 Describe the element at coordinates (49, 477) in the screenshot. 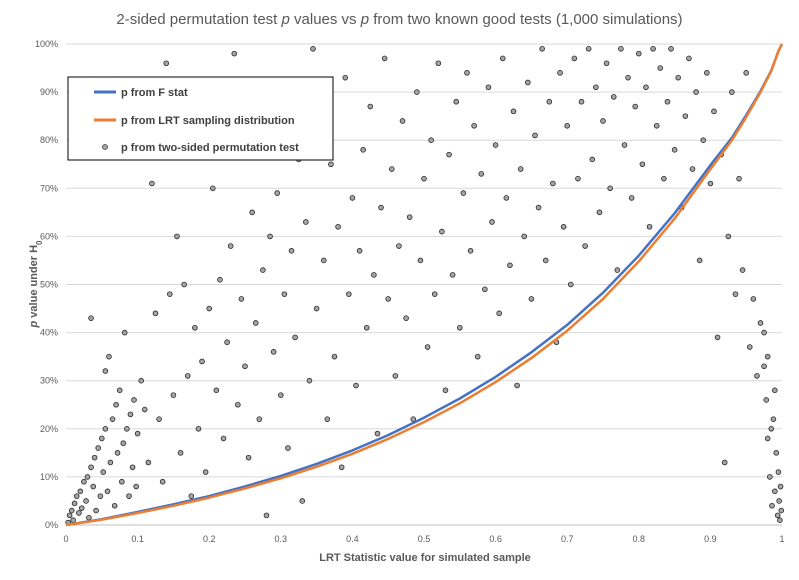

I see `y-tick-label: 10%` at that location.